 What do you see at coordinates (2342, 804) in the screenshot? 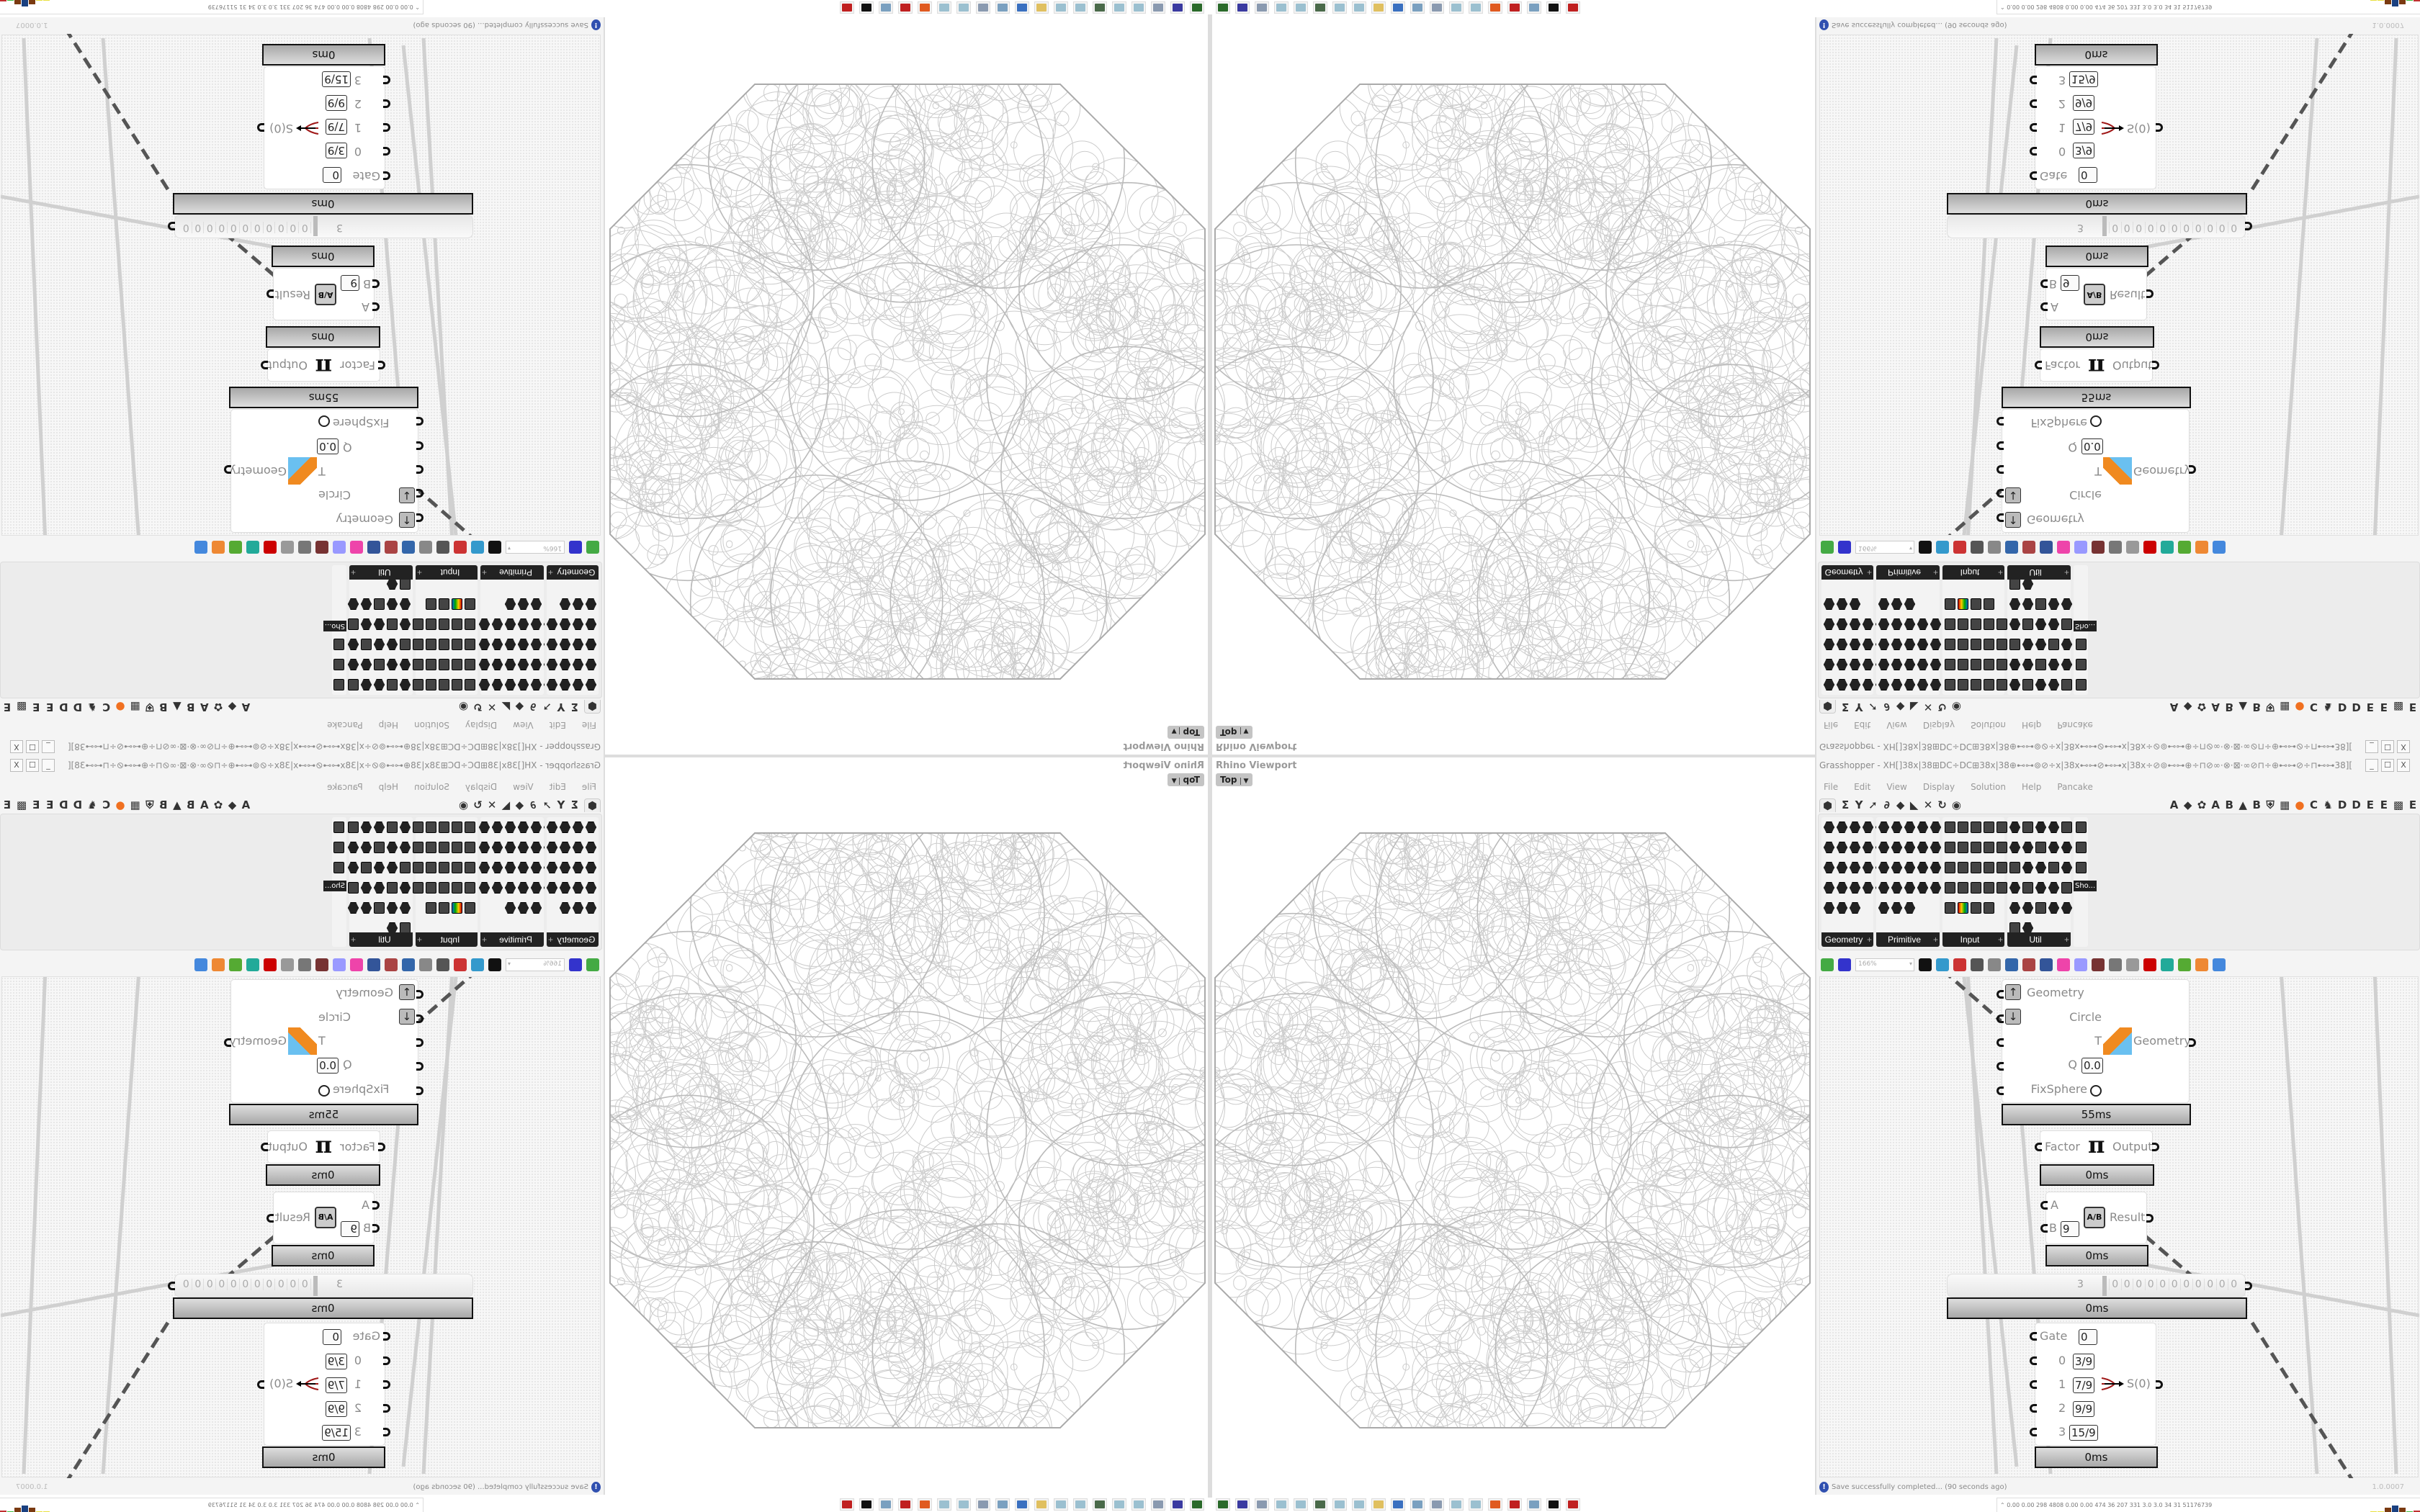
I see `tab-tab-d: D` at bounding box center [2342, 804].